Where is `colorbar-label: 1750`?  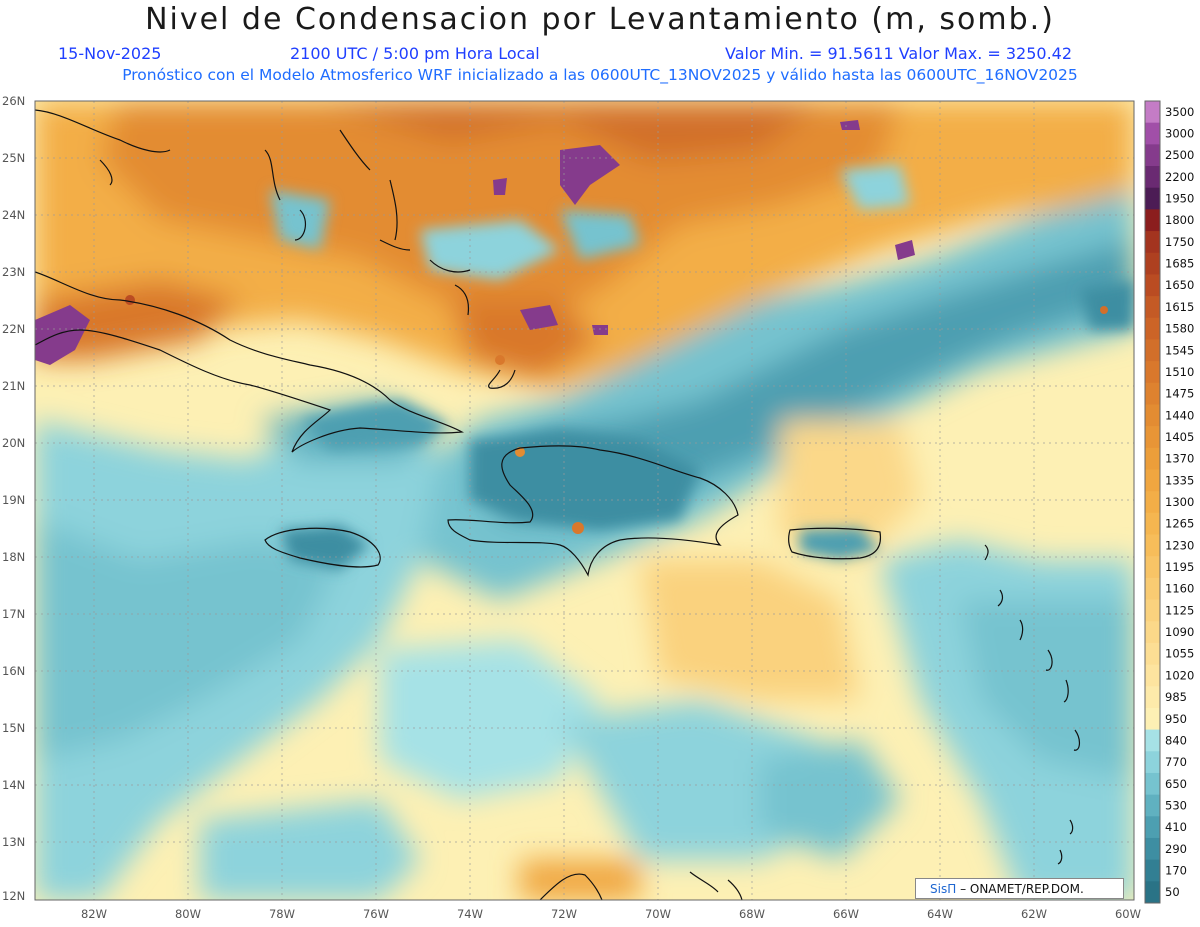 colorbar-label: 1750 is located at coordinates (1179, 242).